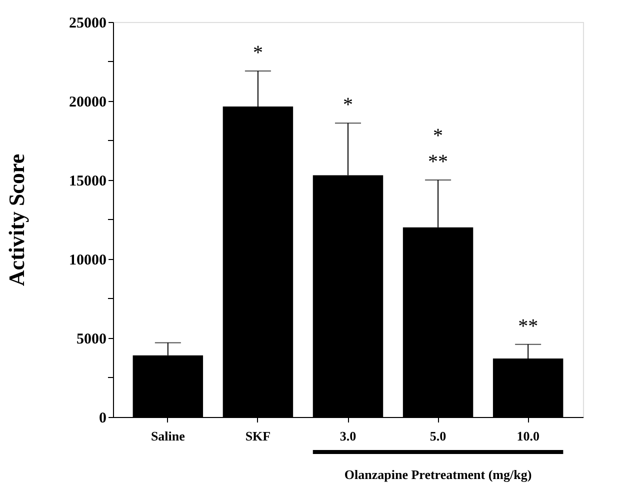  What do you see at coordinates (87, 102) in the screenshot?
I see `y-tick-label: 20000` at bounding box center [87, 102].